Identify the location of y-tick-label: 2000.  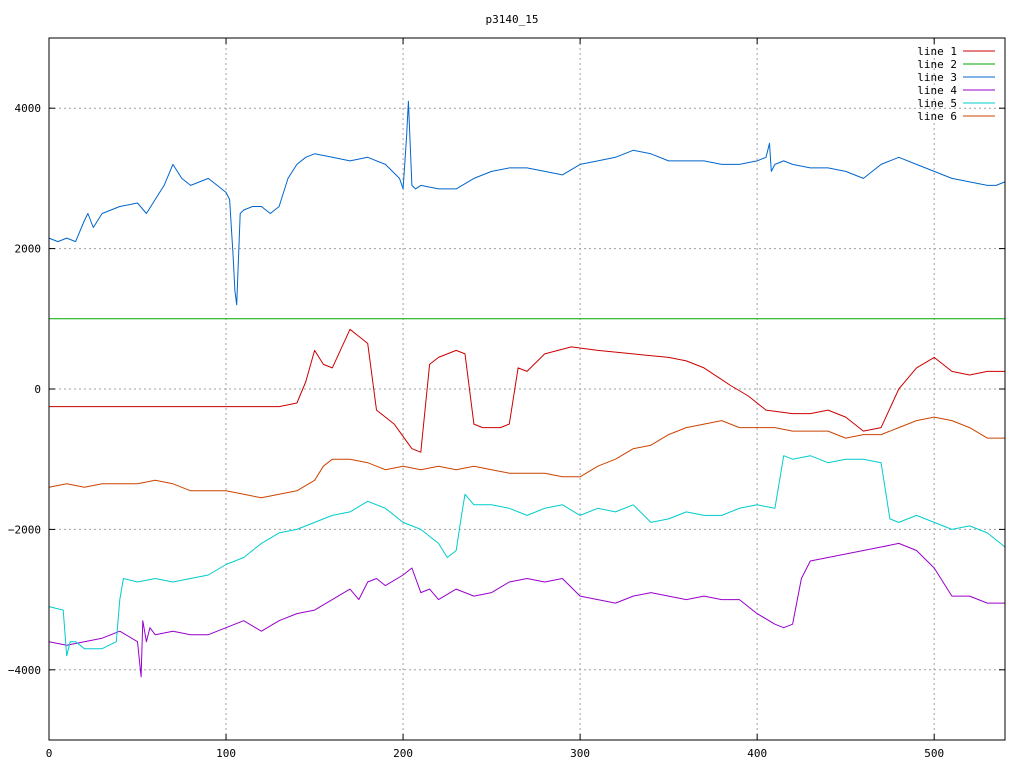
(28, 249).